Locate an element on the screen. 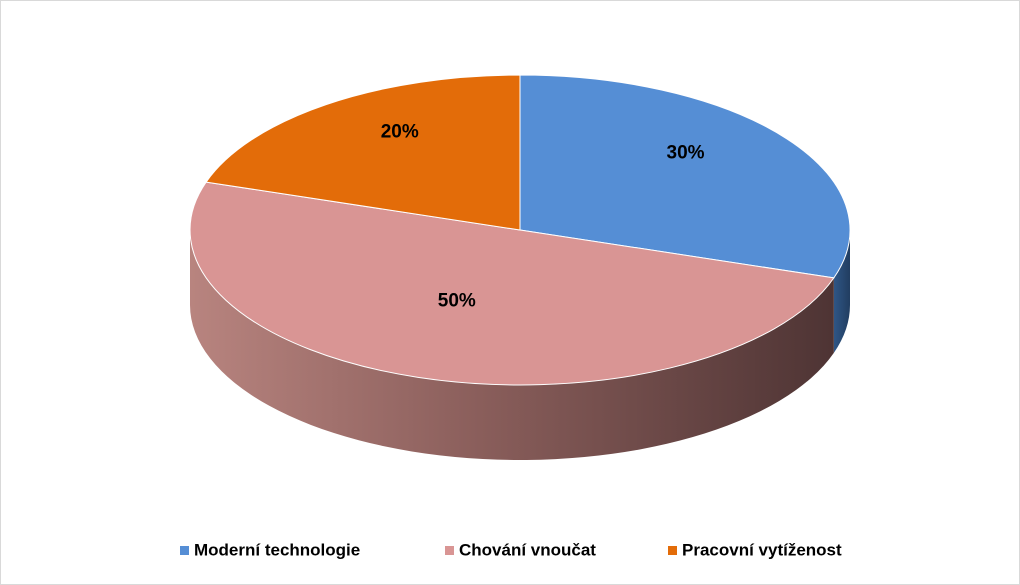  legend-label: Moderní technologie is located at coordinates (277, 549).